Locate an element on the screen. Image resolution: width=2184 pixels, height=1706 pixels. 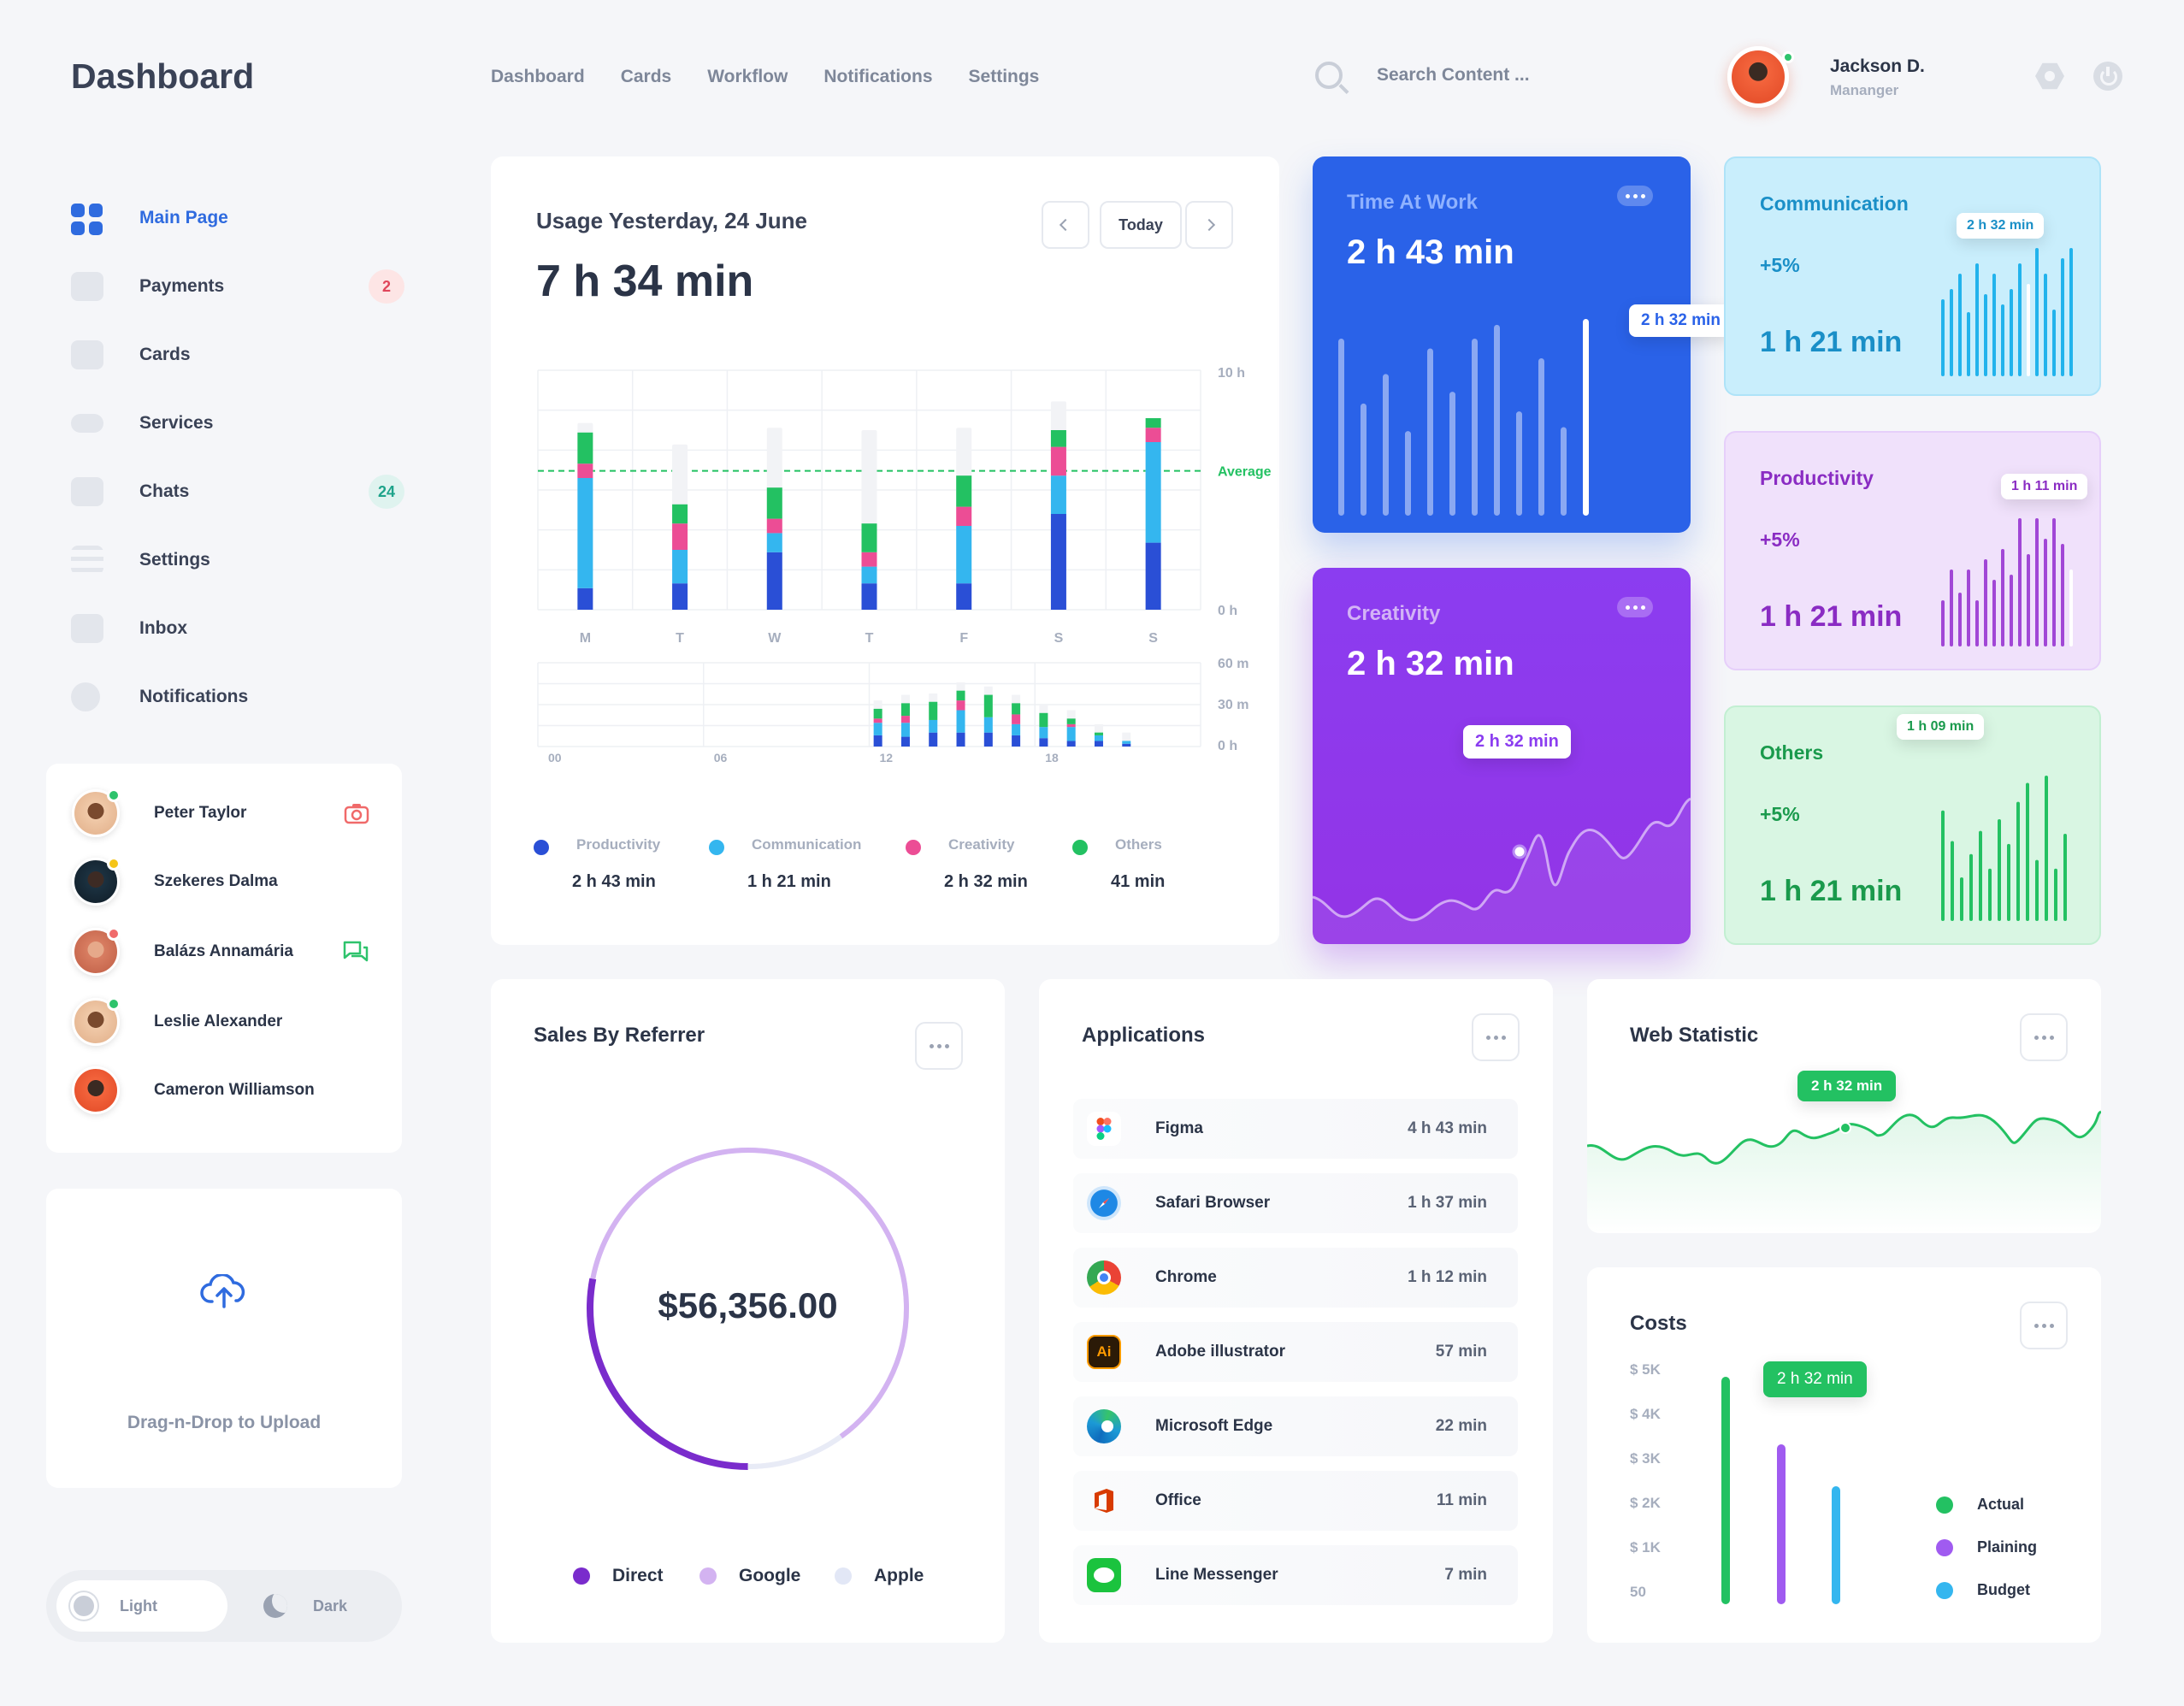
sidebar-item-cards: Cards is located at coordinates (238, 355).